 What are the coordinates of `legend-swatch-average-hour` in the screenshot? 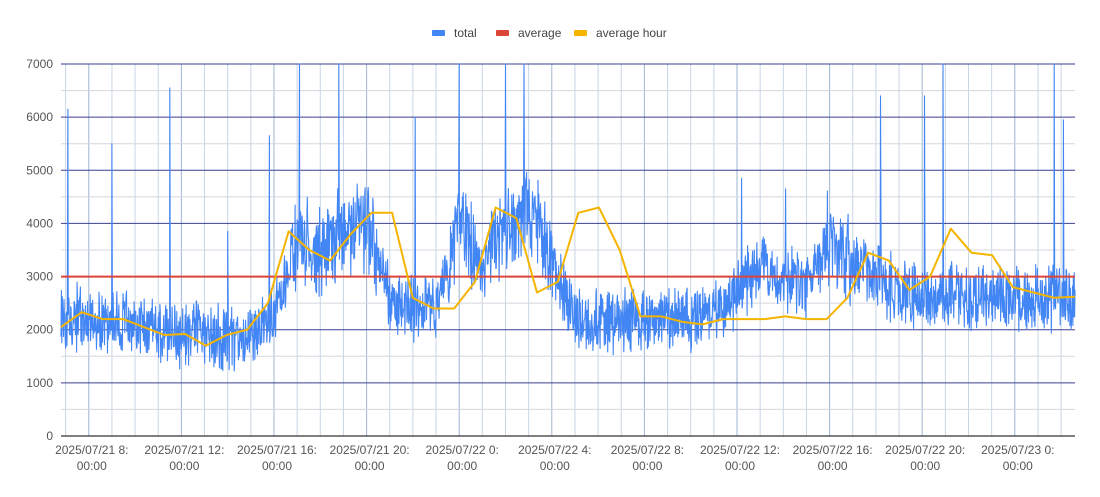 It's located at (580, 33).